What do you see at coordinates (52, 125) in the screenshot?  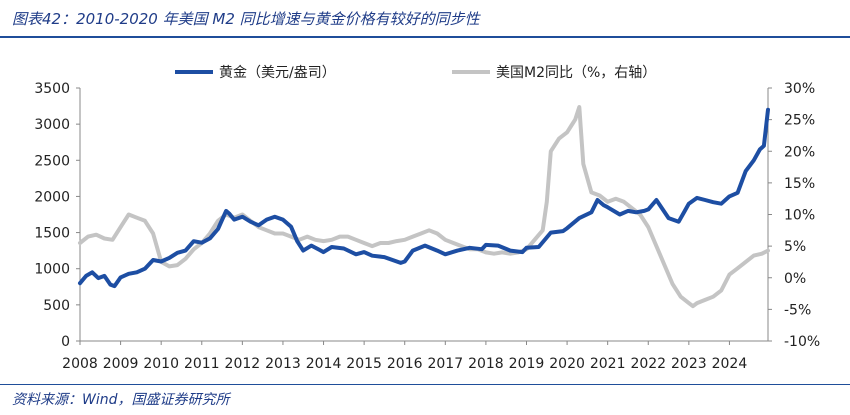 I see `left-tick-label: 3000` at bounding box center [52, 125].